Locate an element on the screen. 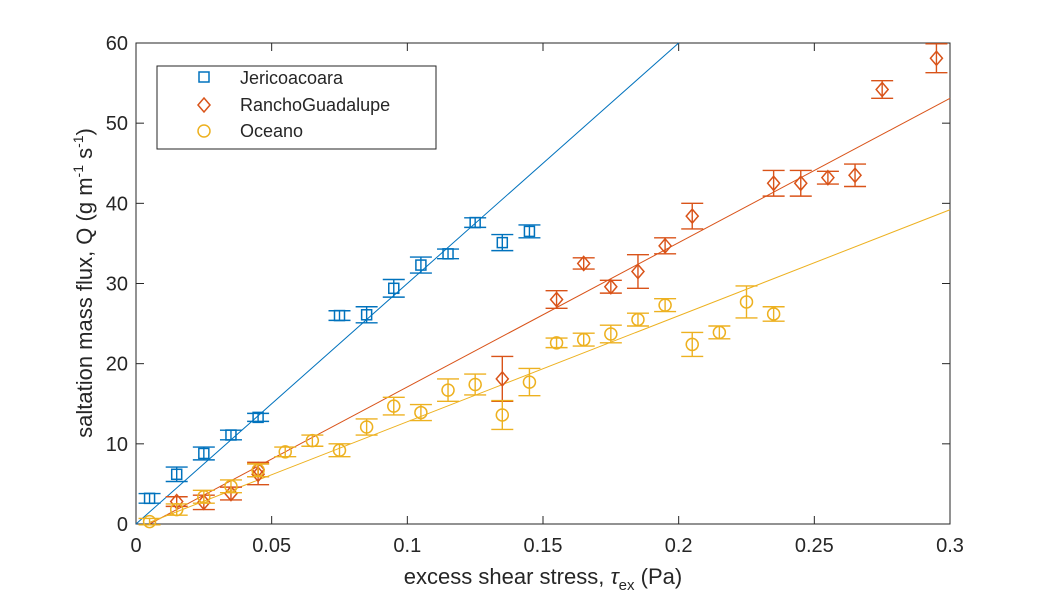  x-axis-title: excess shear stress, τex (Pa) is located at coordinates (543, 579).